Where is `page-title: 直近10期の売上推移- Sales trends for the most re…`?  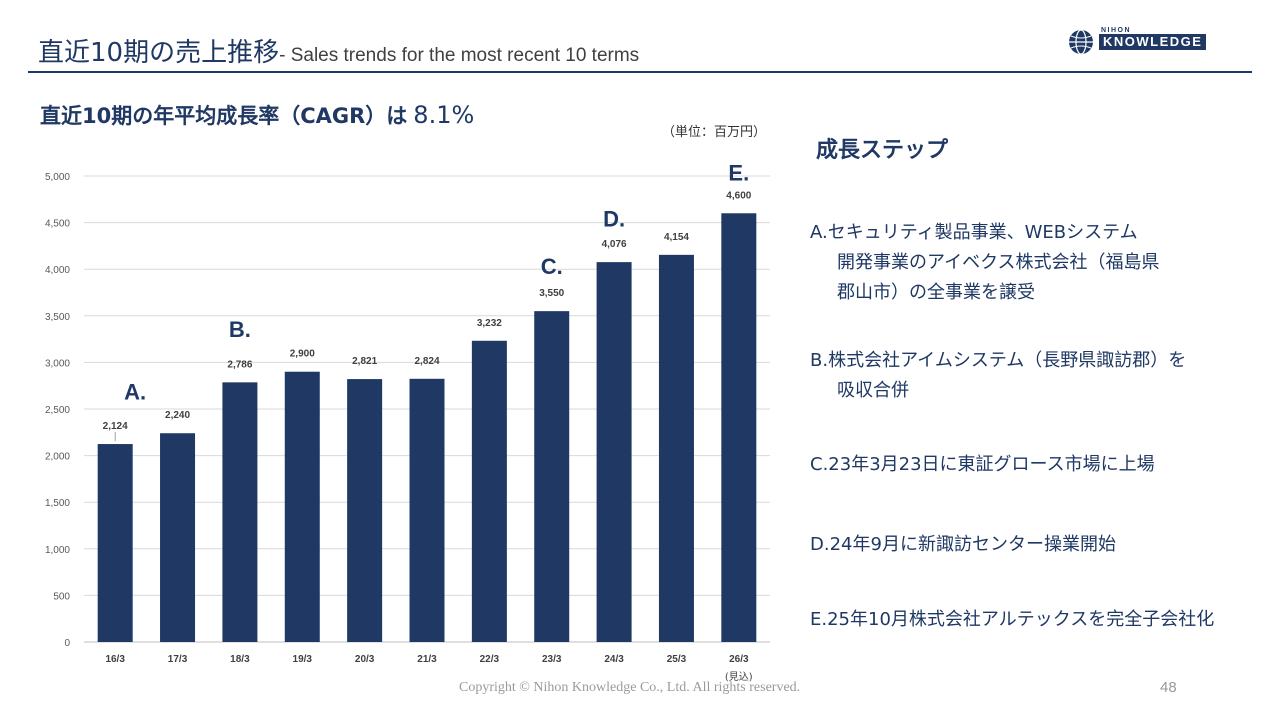 page-title: 直近10期の売上推移- Sales trends for the most re… is located at coordinates (338, 50).